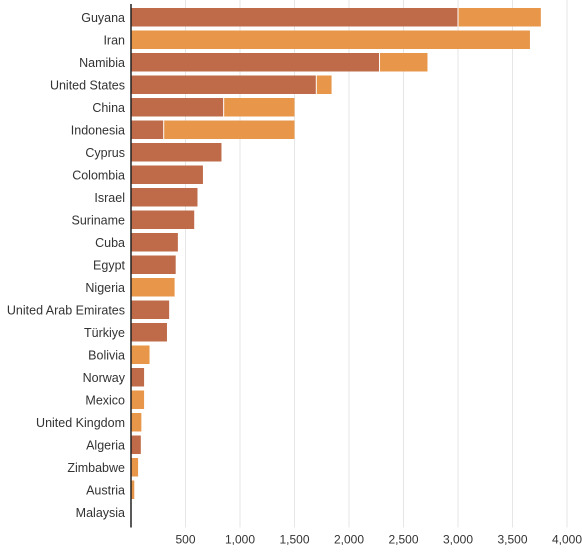 The height and width of the screenshot is (554, 582). Describe the element at coordinates (349, 540) in the screenshot. I see `x-tick-label: 2,000` at that location.